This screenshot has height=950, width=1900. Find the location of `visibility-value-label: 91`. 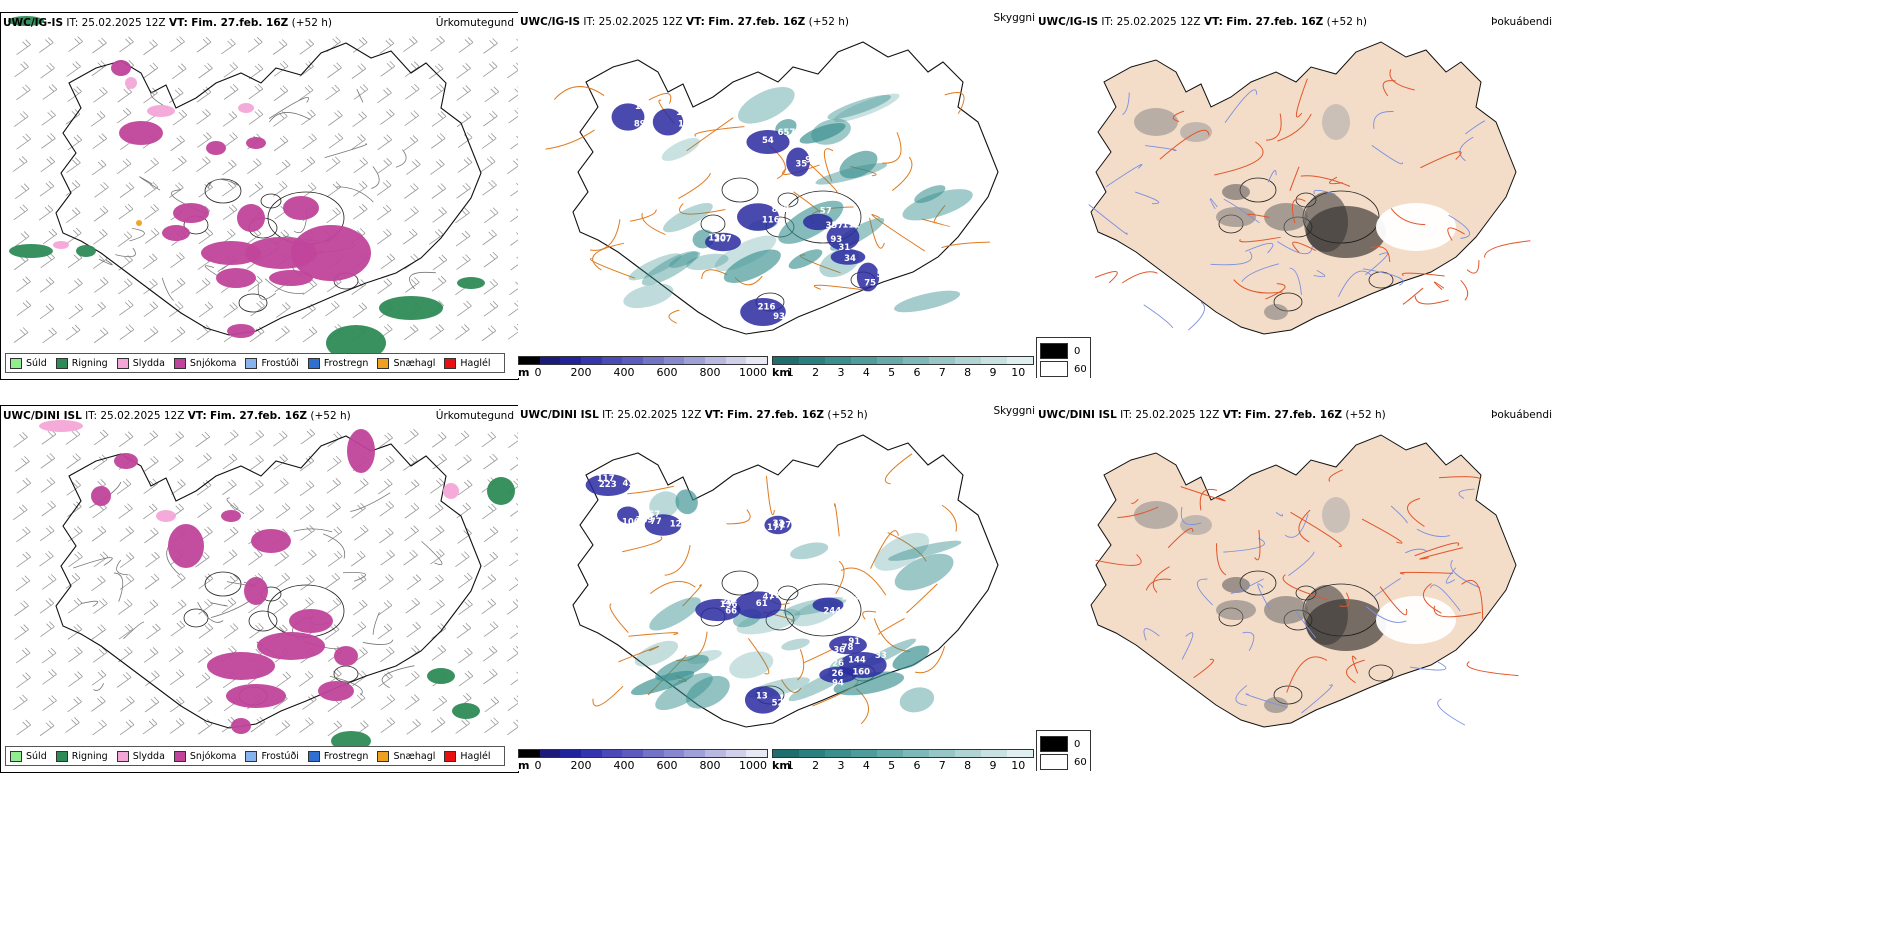

visibility-value-label: 91 is located at coordinates (854, 642).